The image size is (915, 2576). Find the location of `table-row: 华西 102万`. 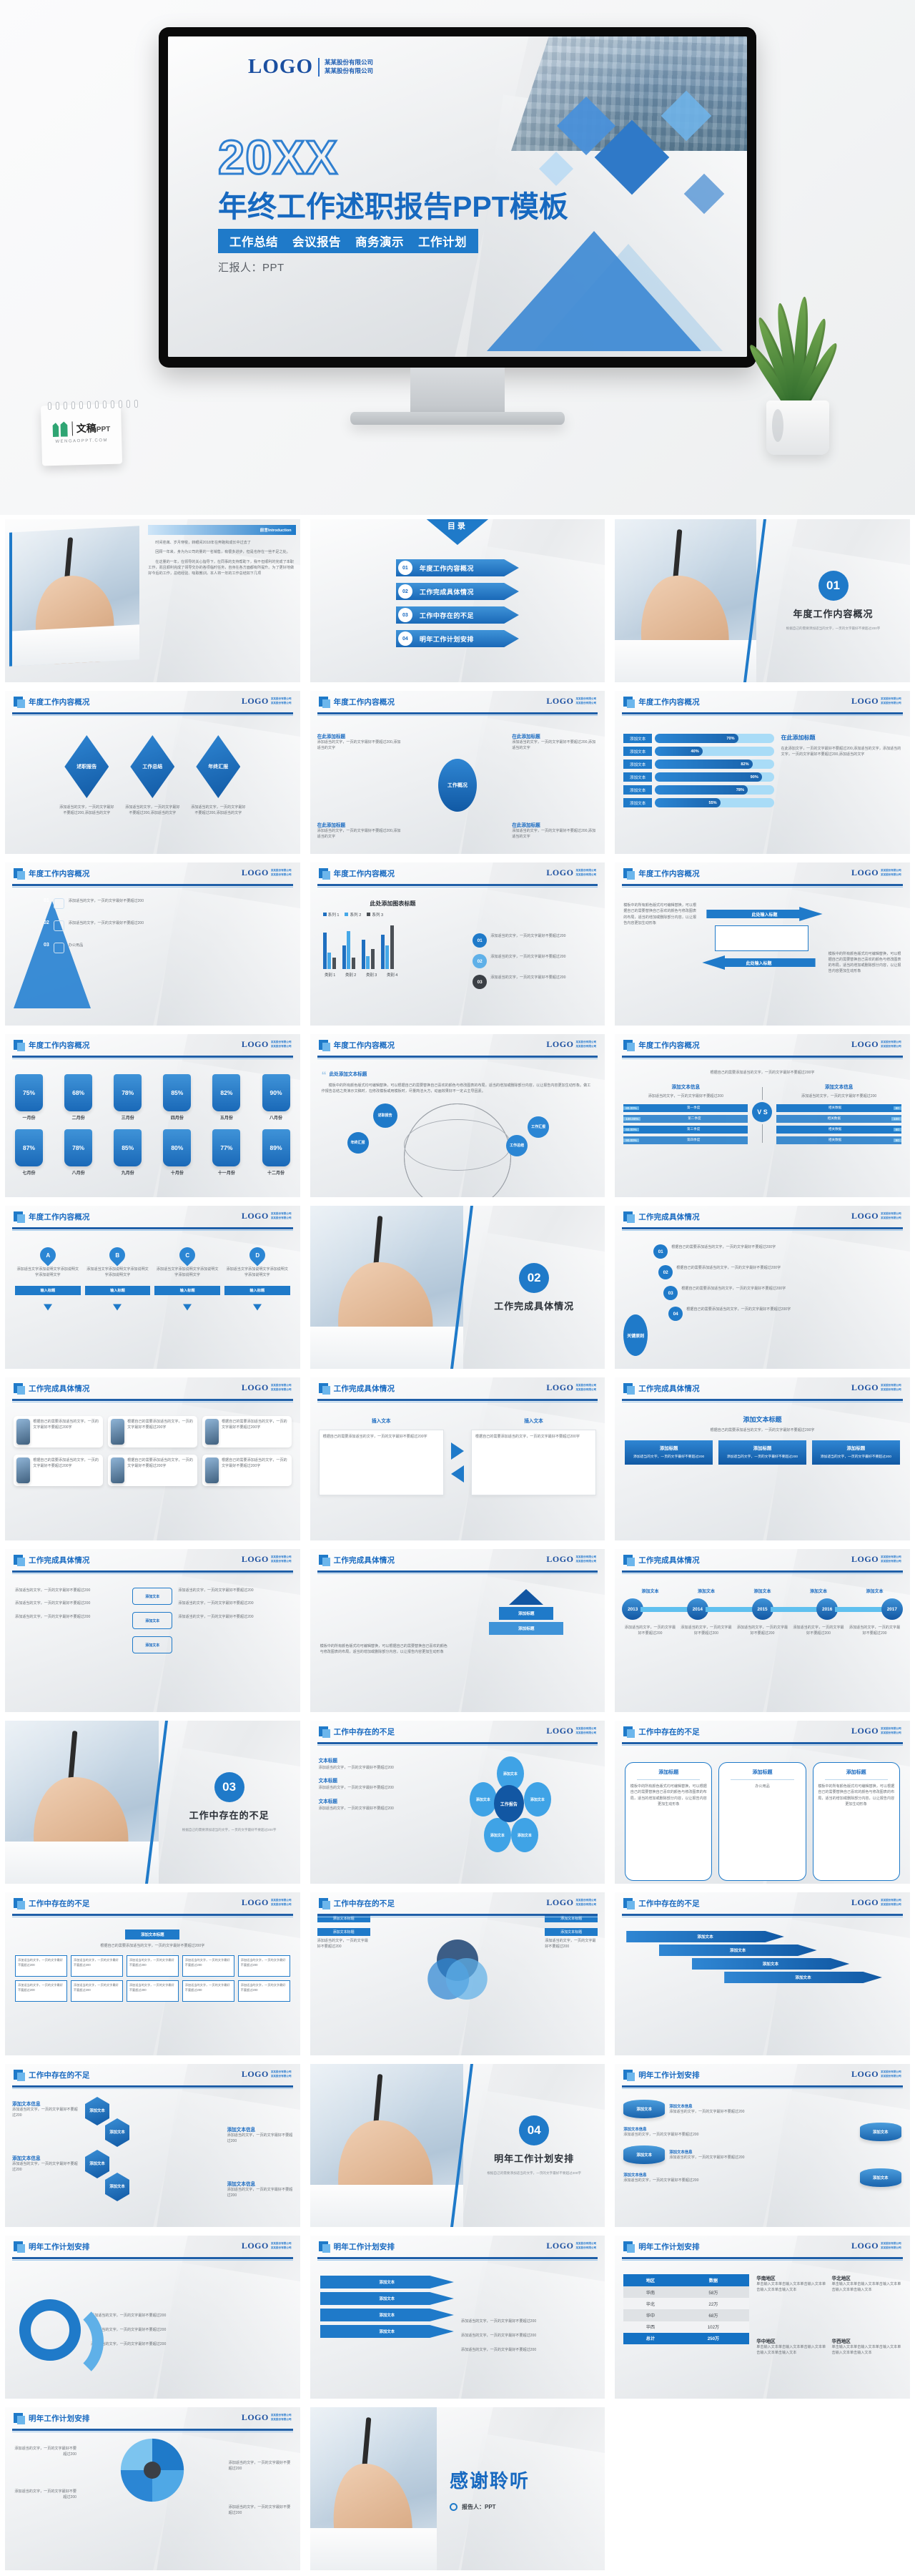

table-row: 华西 102万 is located at coordinates (686, 2327).